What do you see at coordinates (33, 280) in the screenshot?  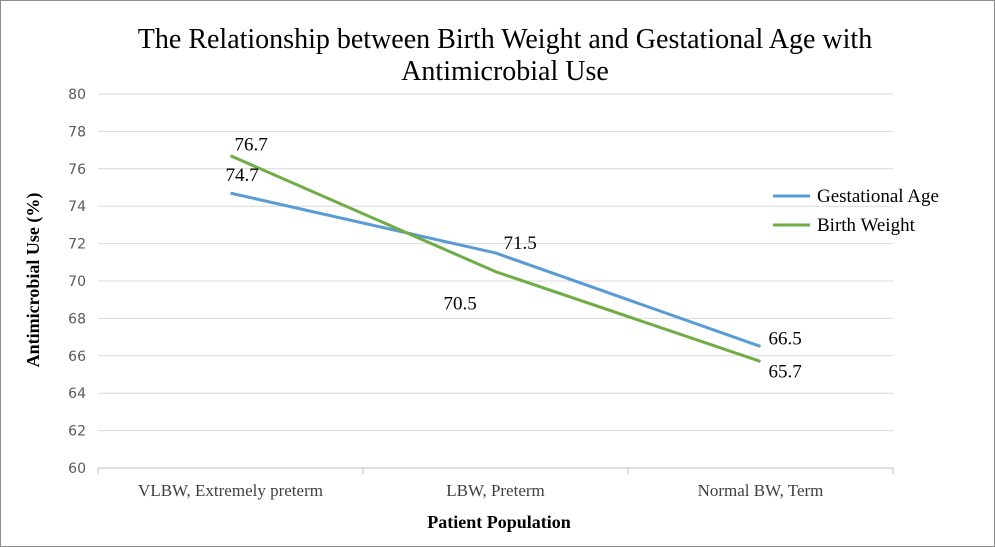 I see `y-axis-title: Antimicrobial Use (%)` at bounding box center [33, 280].